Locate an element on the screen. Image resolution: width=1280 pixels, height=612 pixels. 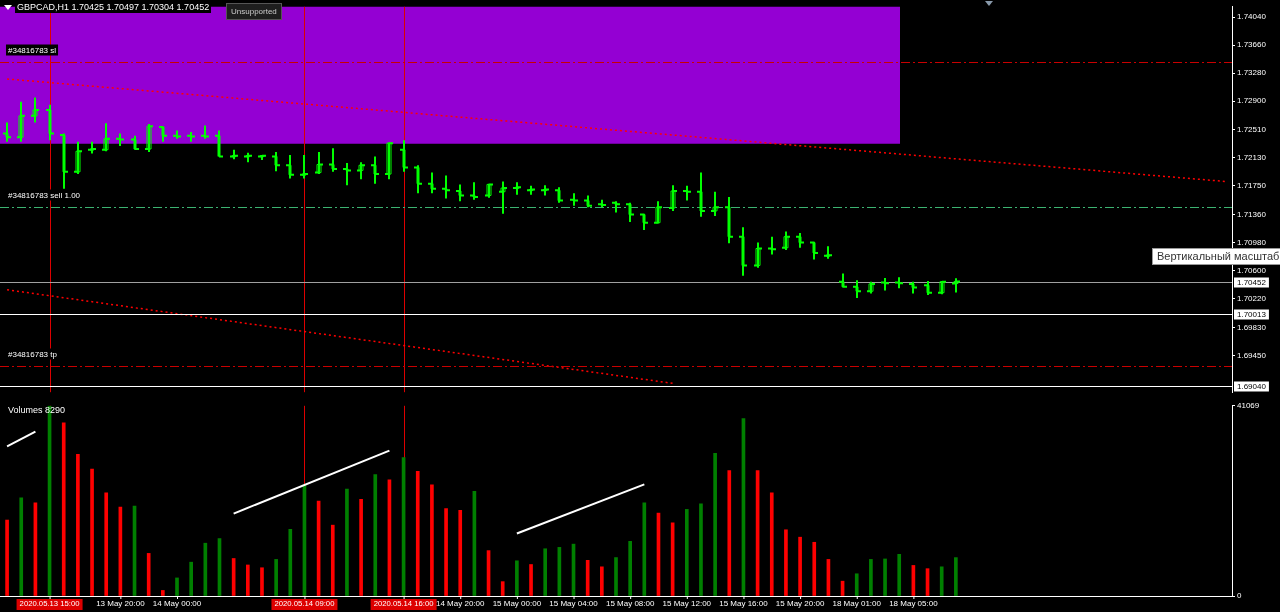
x-tick-label: 15 May 08:00 is located at coordinates (630, 604).